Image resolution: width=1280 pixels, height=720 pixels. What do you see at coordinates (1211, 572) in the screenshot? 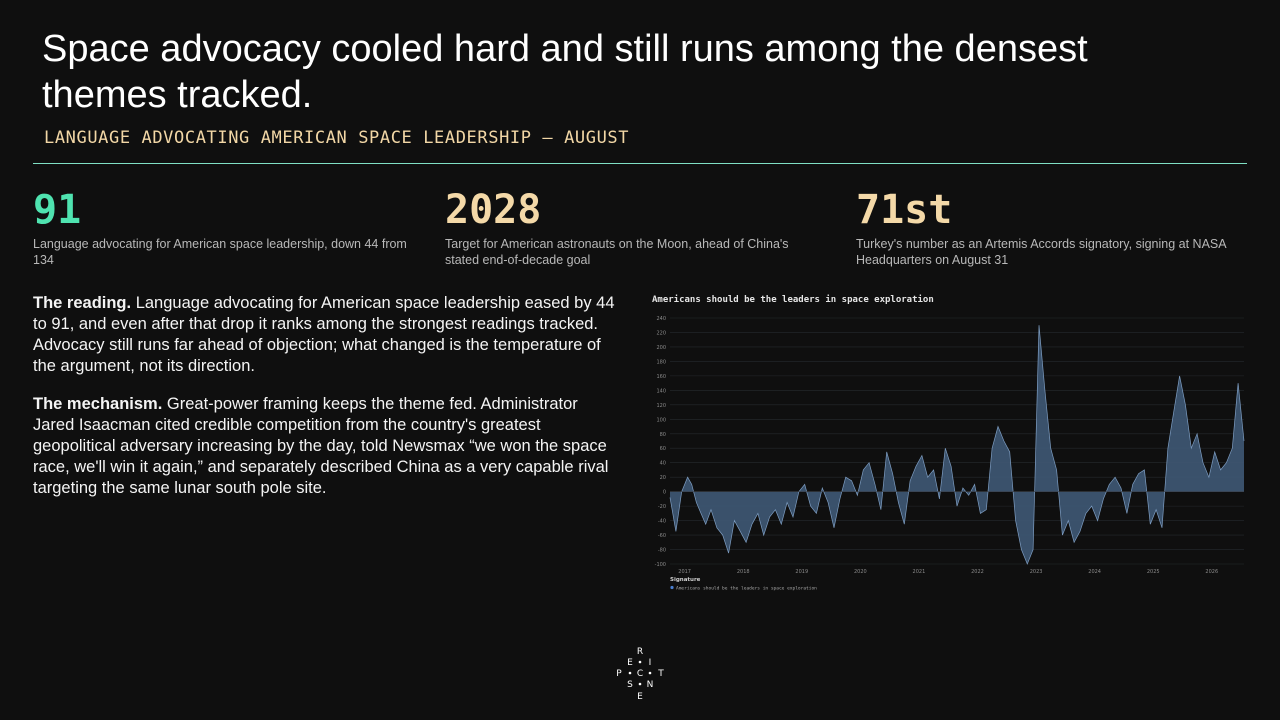
I see `x-tick-label: 2026` at bounding box center [1211, 572].